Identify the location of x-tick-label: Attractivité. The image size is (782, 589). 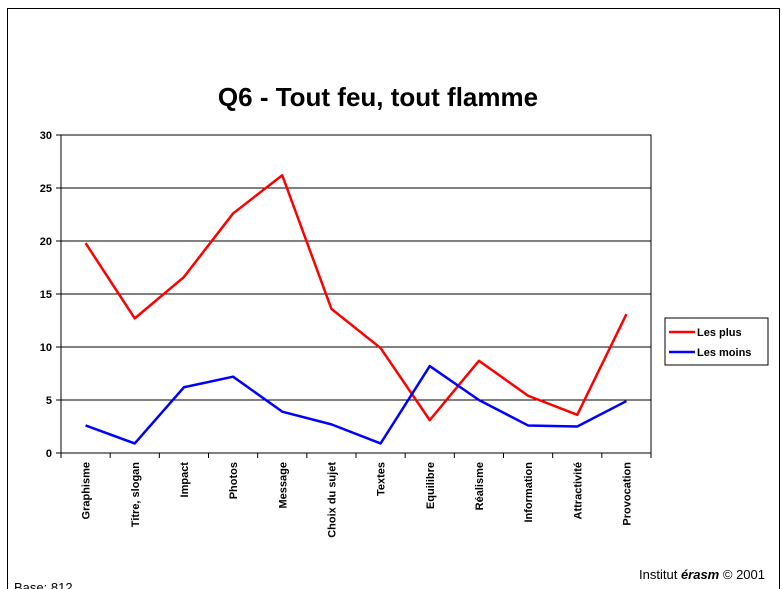
(578, 490).